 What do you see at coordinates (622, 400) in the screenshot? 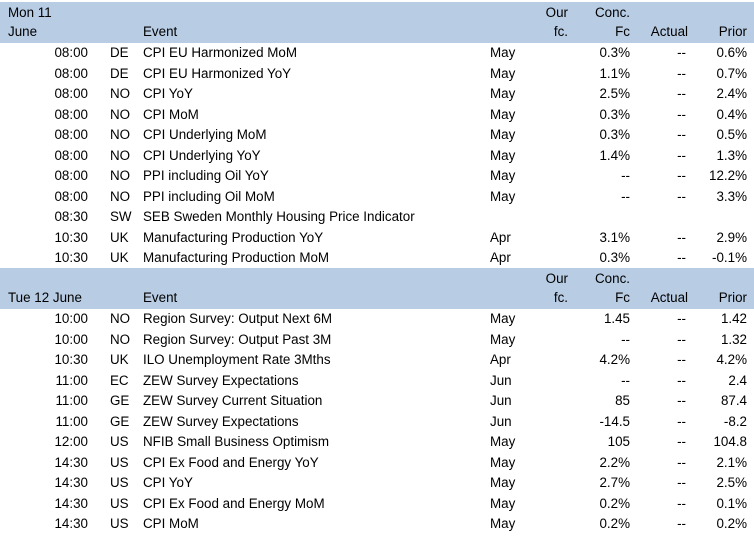
I see `consensus-forecast-cell: 85` at bounding box center [622, 400].